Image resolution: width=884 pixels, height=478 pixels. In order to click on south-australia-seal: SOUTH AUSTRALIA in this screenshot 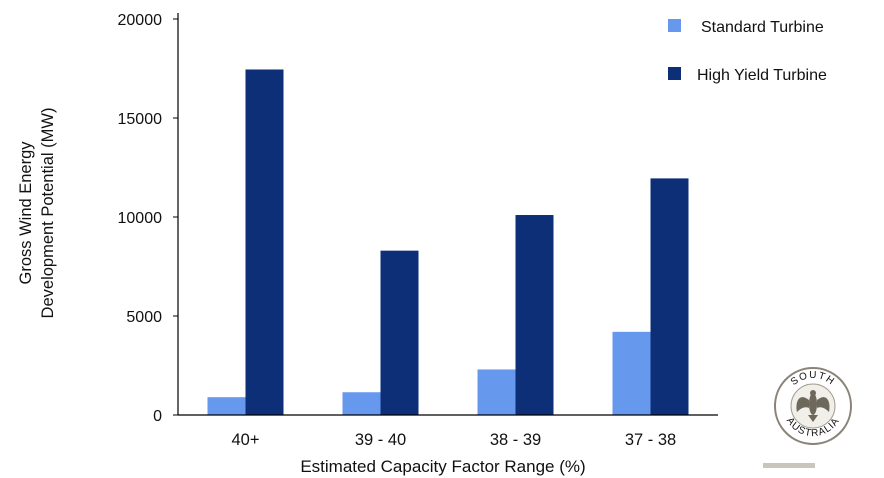, I will do `click(807, 417)`.